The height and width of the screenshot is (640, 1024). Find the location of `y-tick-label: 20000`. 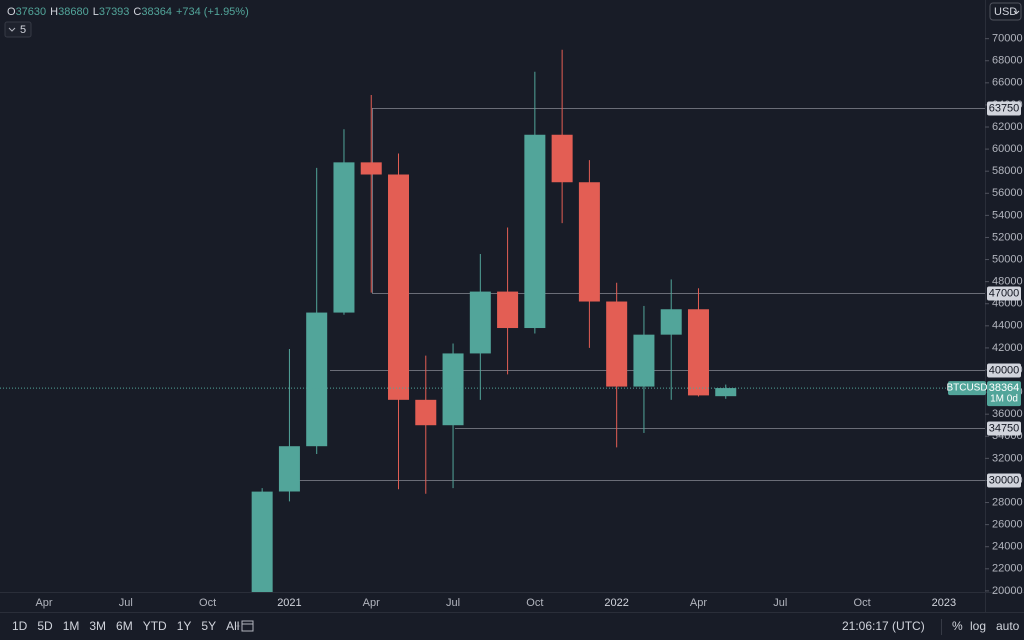

y-tick-label: 20000 is located at coordinates (1007, 591).